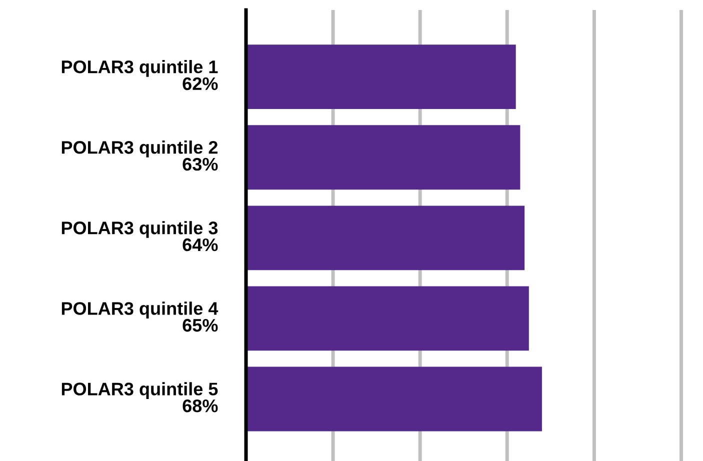 The height and width of the screenshot is (461, 703). What do you see at coordinates (200, 325) in the screenshot?
I see `data-label: 65%` at bounding box center [200, 325].